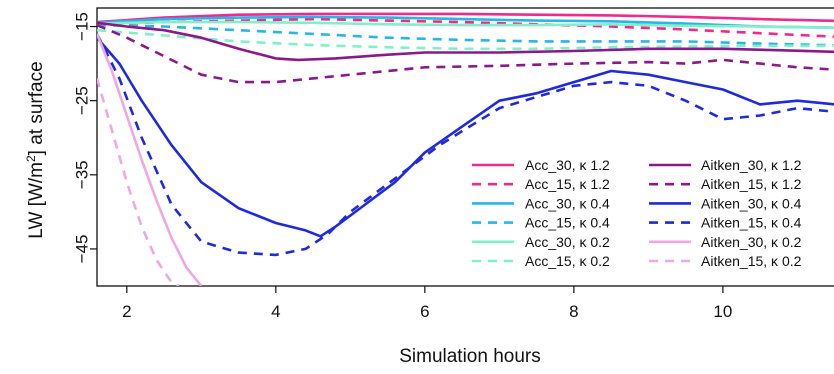 The width and height of the screenshot is (834, 374). What do you see at coordinates (751, 184) in the screenshot?
I see `legend-label-7: Aitken_15, κ 1.2` at bounding box center [751, 184].